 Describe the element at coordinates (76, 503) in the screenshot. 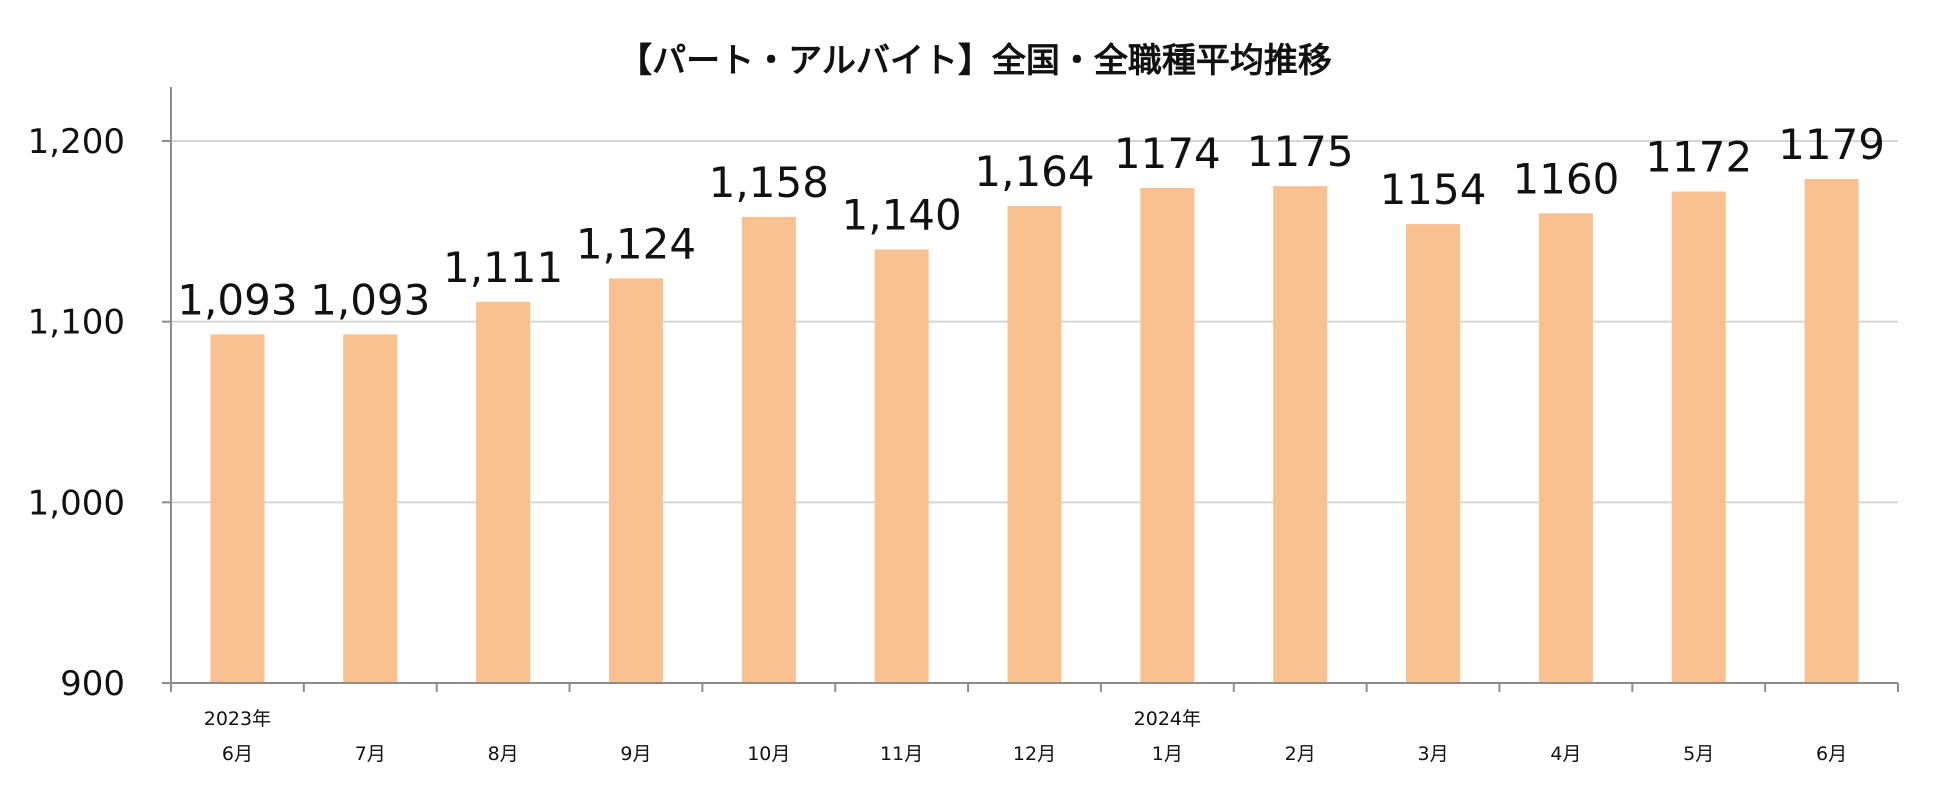

I see `y-tick-label: 1,000` at that location.